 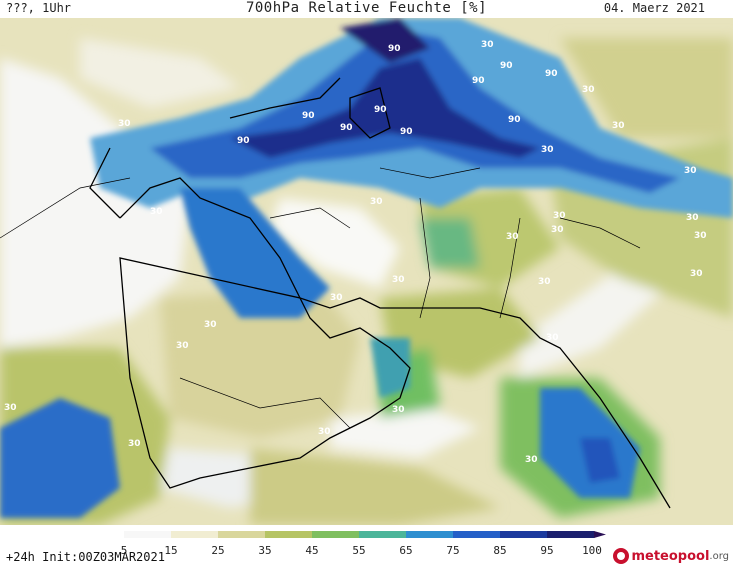 What do you see at coordinates (264, 550) in the screenshot?
I see `legend-tick-label: 35` at bounding box center [264, 550].